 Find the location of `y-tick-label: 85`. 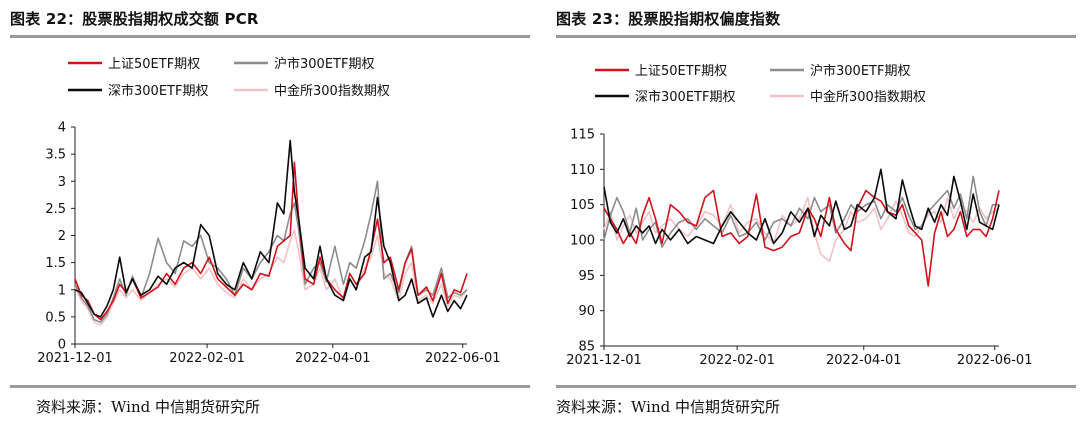

y-tick-label: 85 is located at coordinates (586, 347).